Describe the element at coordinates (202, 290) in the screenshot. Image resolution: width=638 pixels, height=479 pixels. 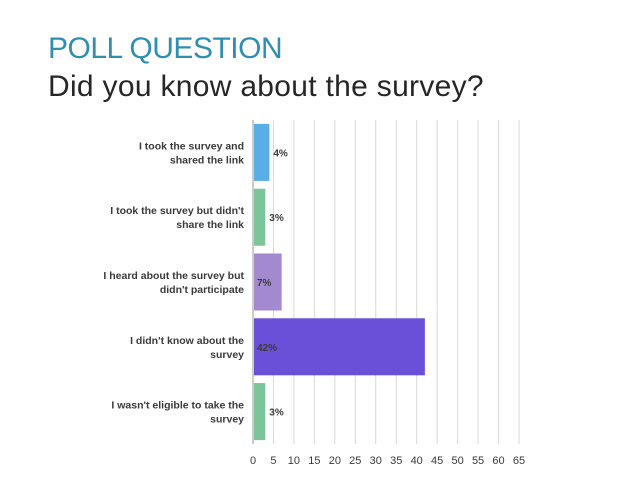
I see `category-label: didn't participate` at that location.